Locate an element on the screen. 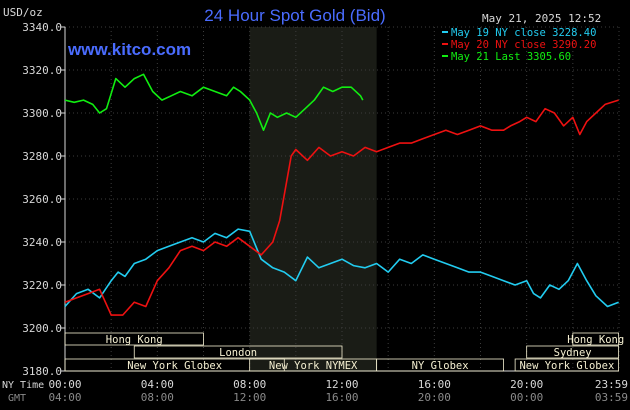 This screenshot has width=630, height=410. x-tick-label-ny: 16:00 is located at coordinates (434, 384).